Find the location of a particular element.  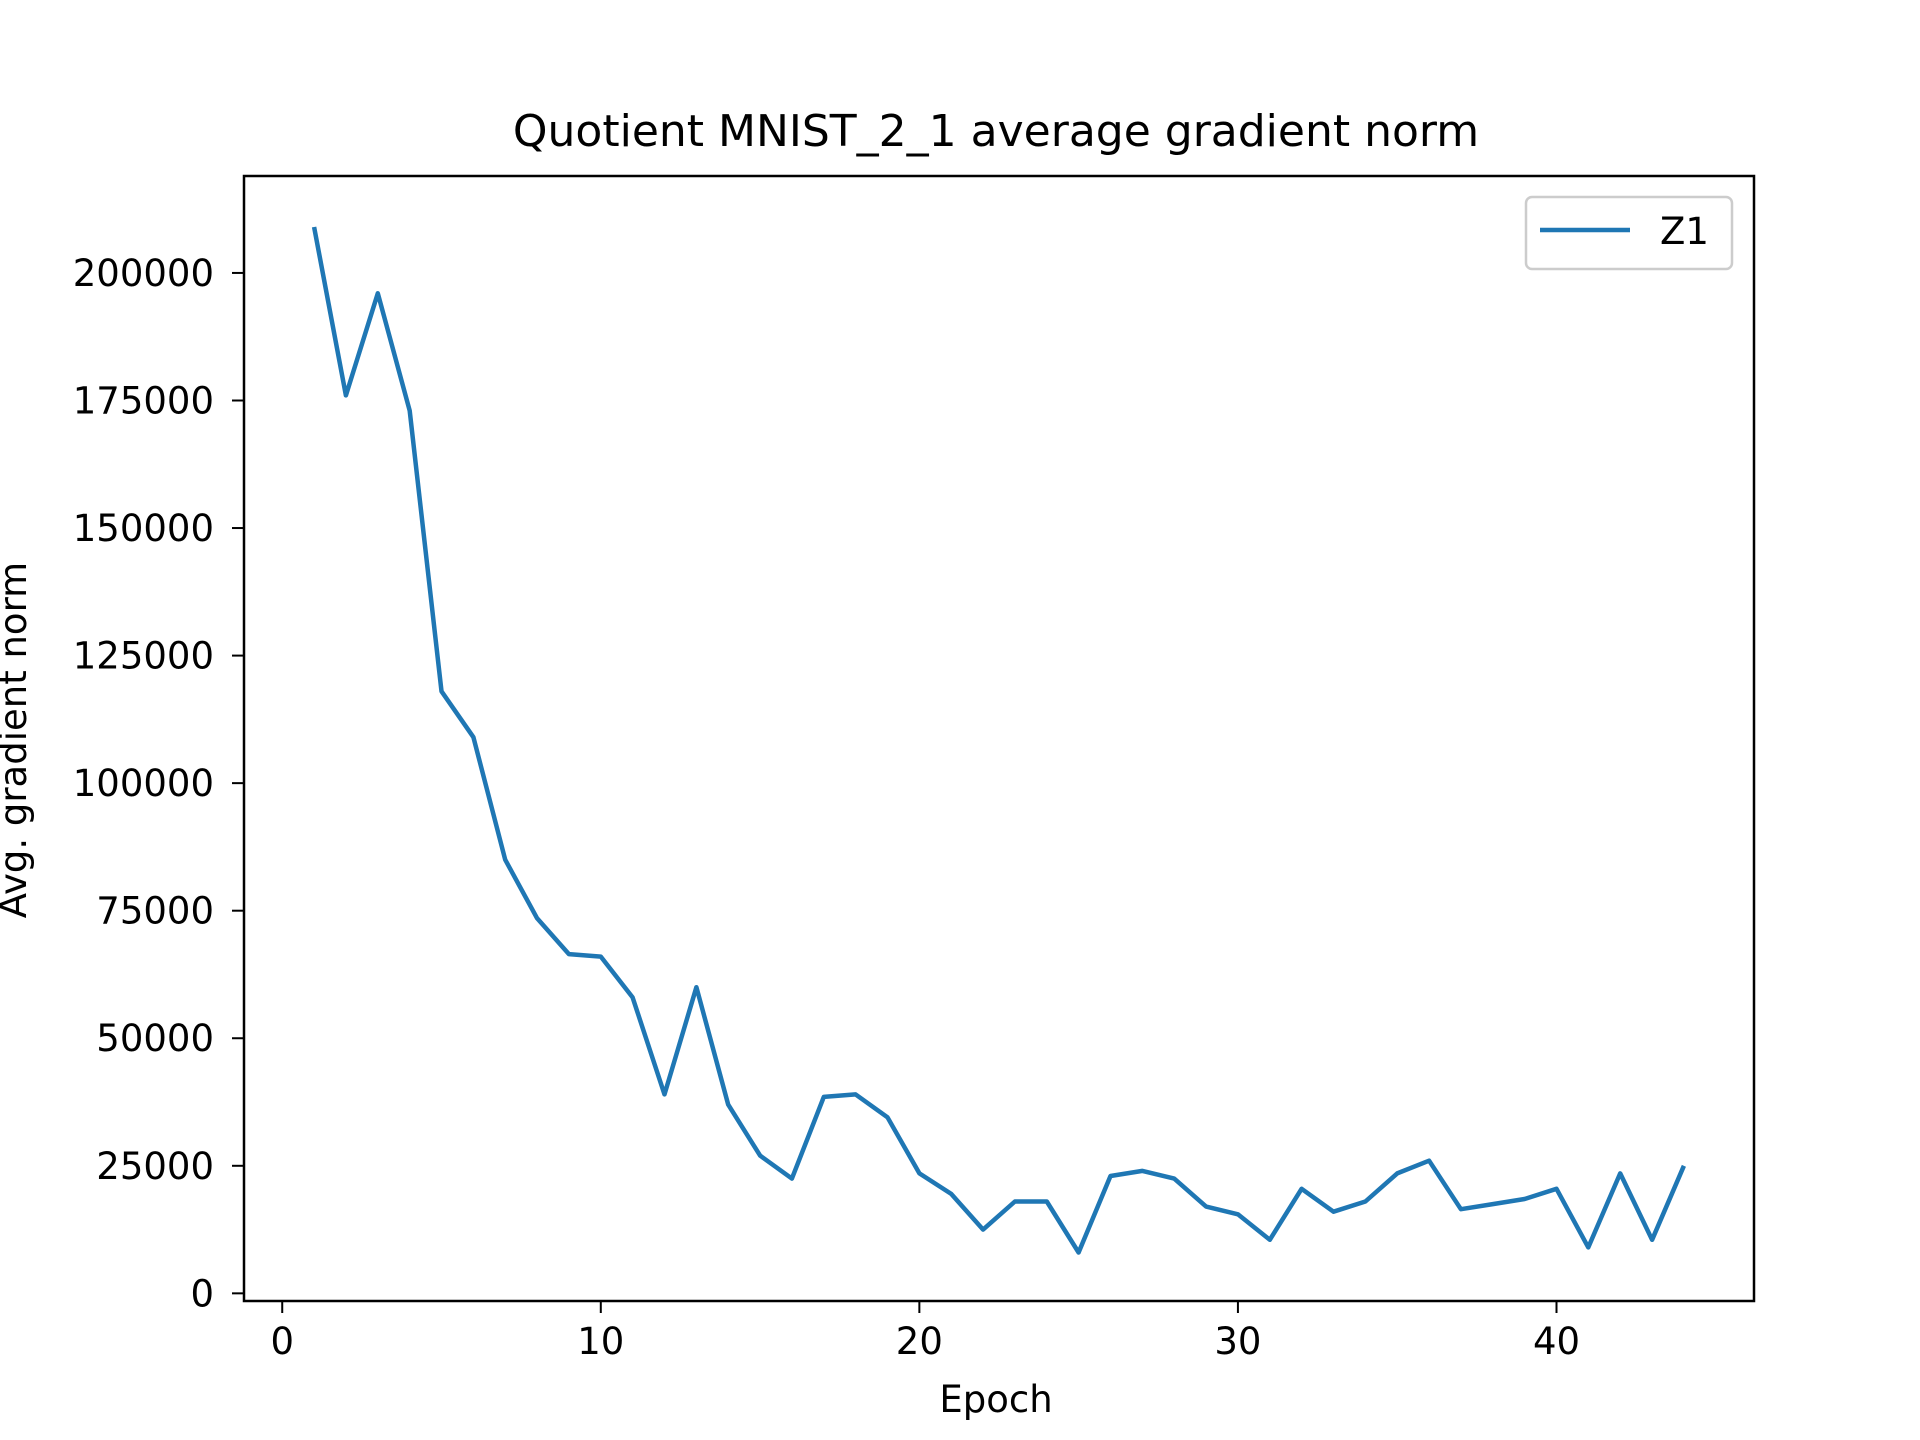

legend: Z1 is located at coordinates (1629, 233).